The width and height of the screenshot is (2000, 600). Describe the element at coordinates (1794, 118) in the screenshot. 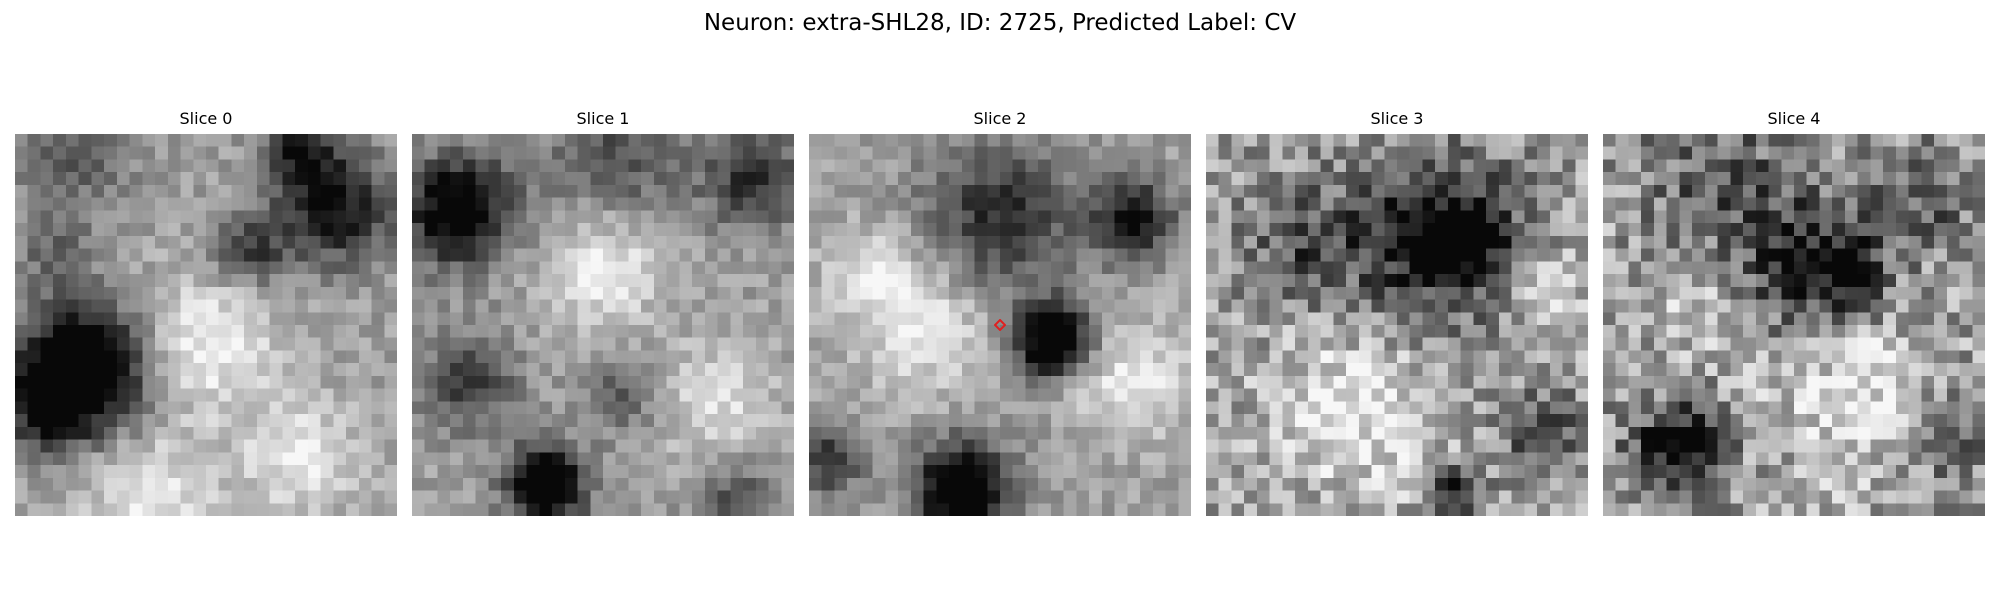

I see `slice-4-title: Slice 4` at that location.